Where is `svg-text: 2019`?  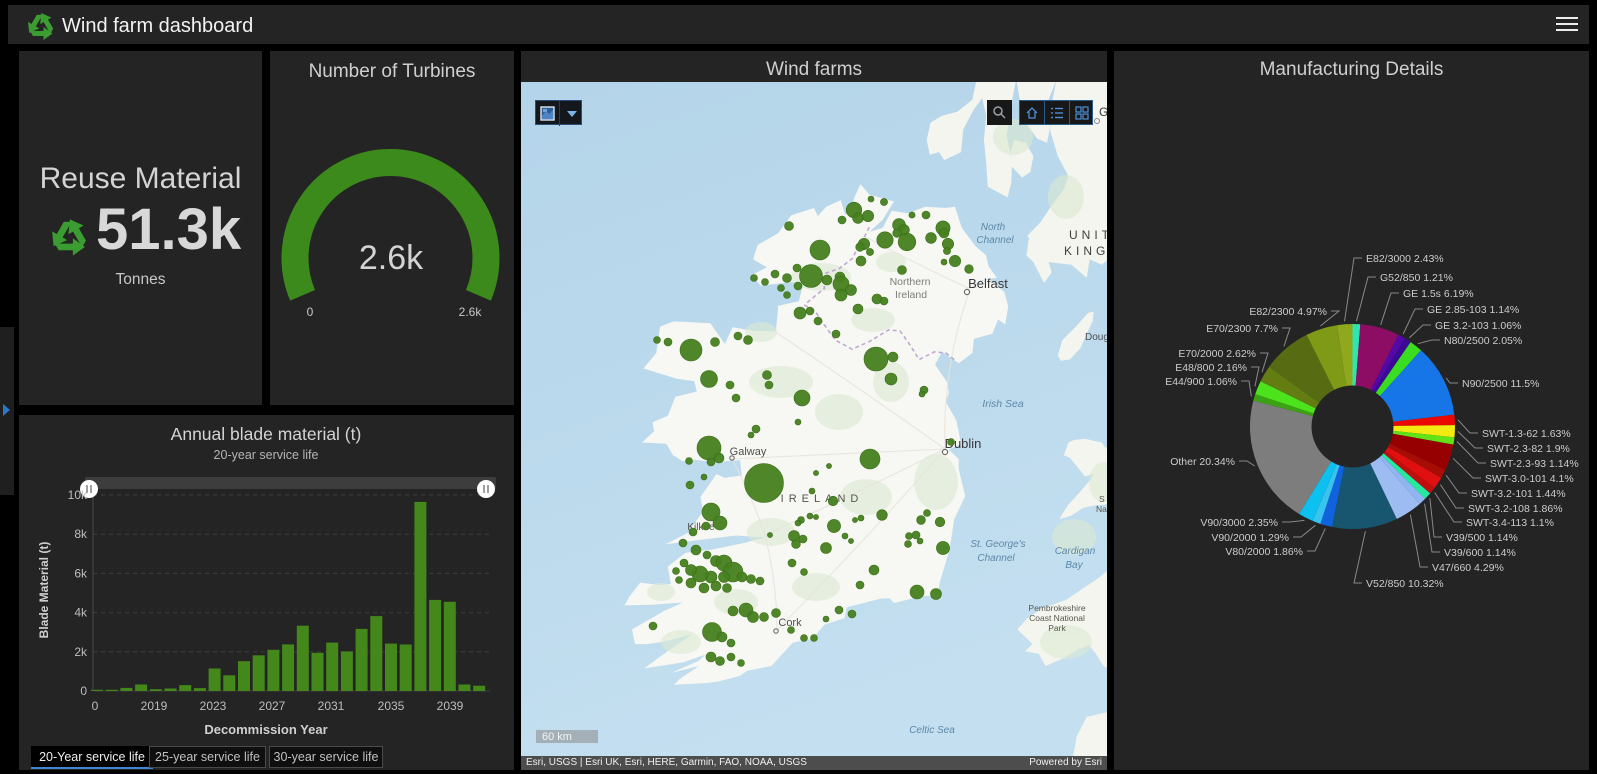
svg-text: 2019 is located at coordinates (154, 706).